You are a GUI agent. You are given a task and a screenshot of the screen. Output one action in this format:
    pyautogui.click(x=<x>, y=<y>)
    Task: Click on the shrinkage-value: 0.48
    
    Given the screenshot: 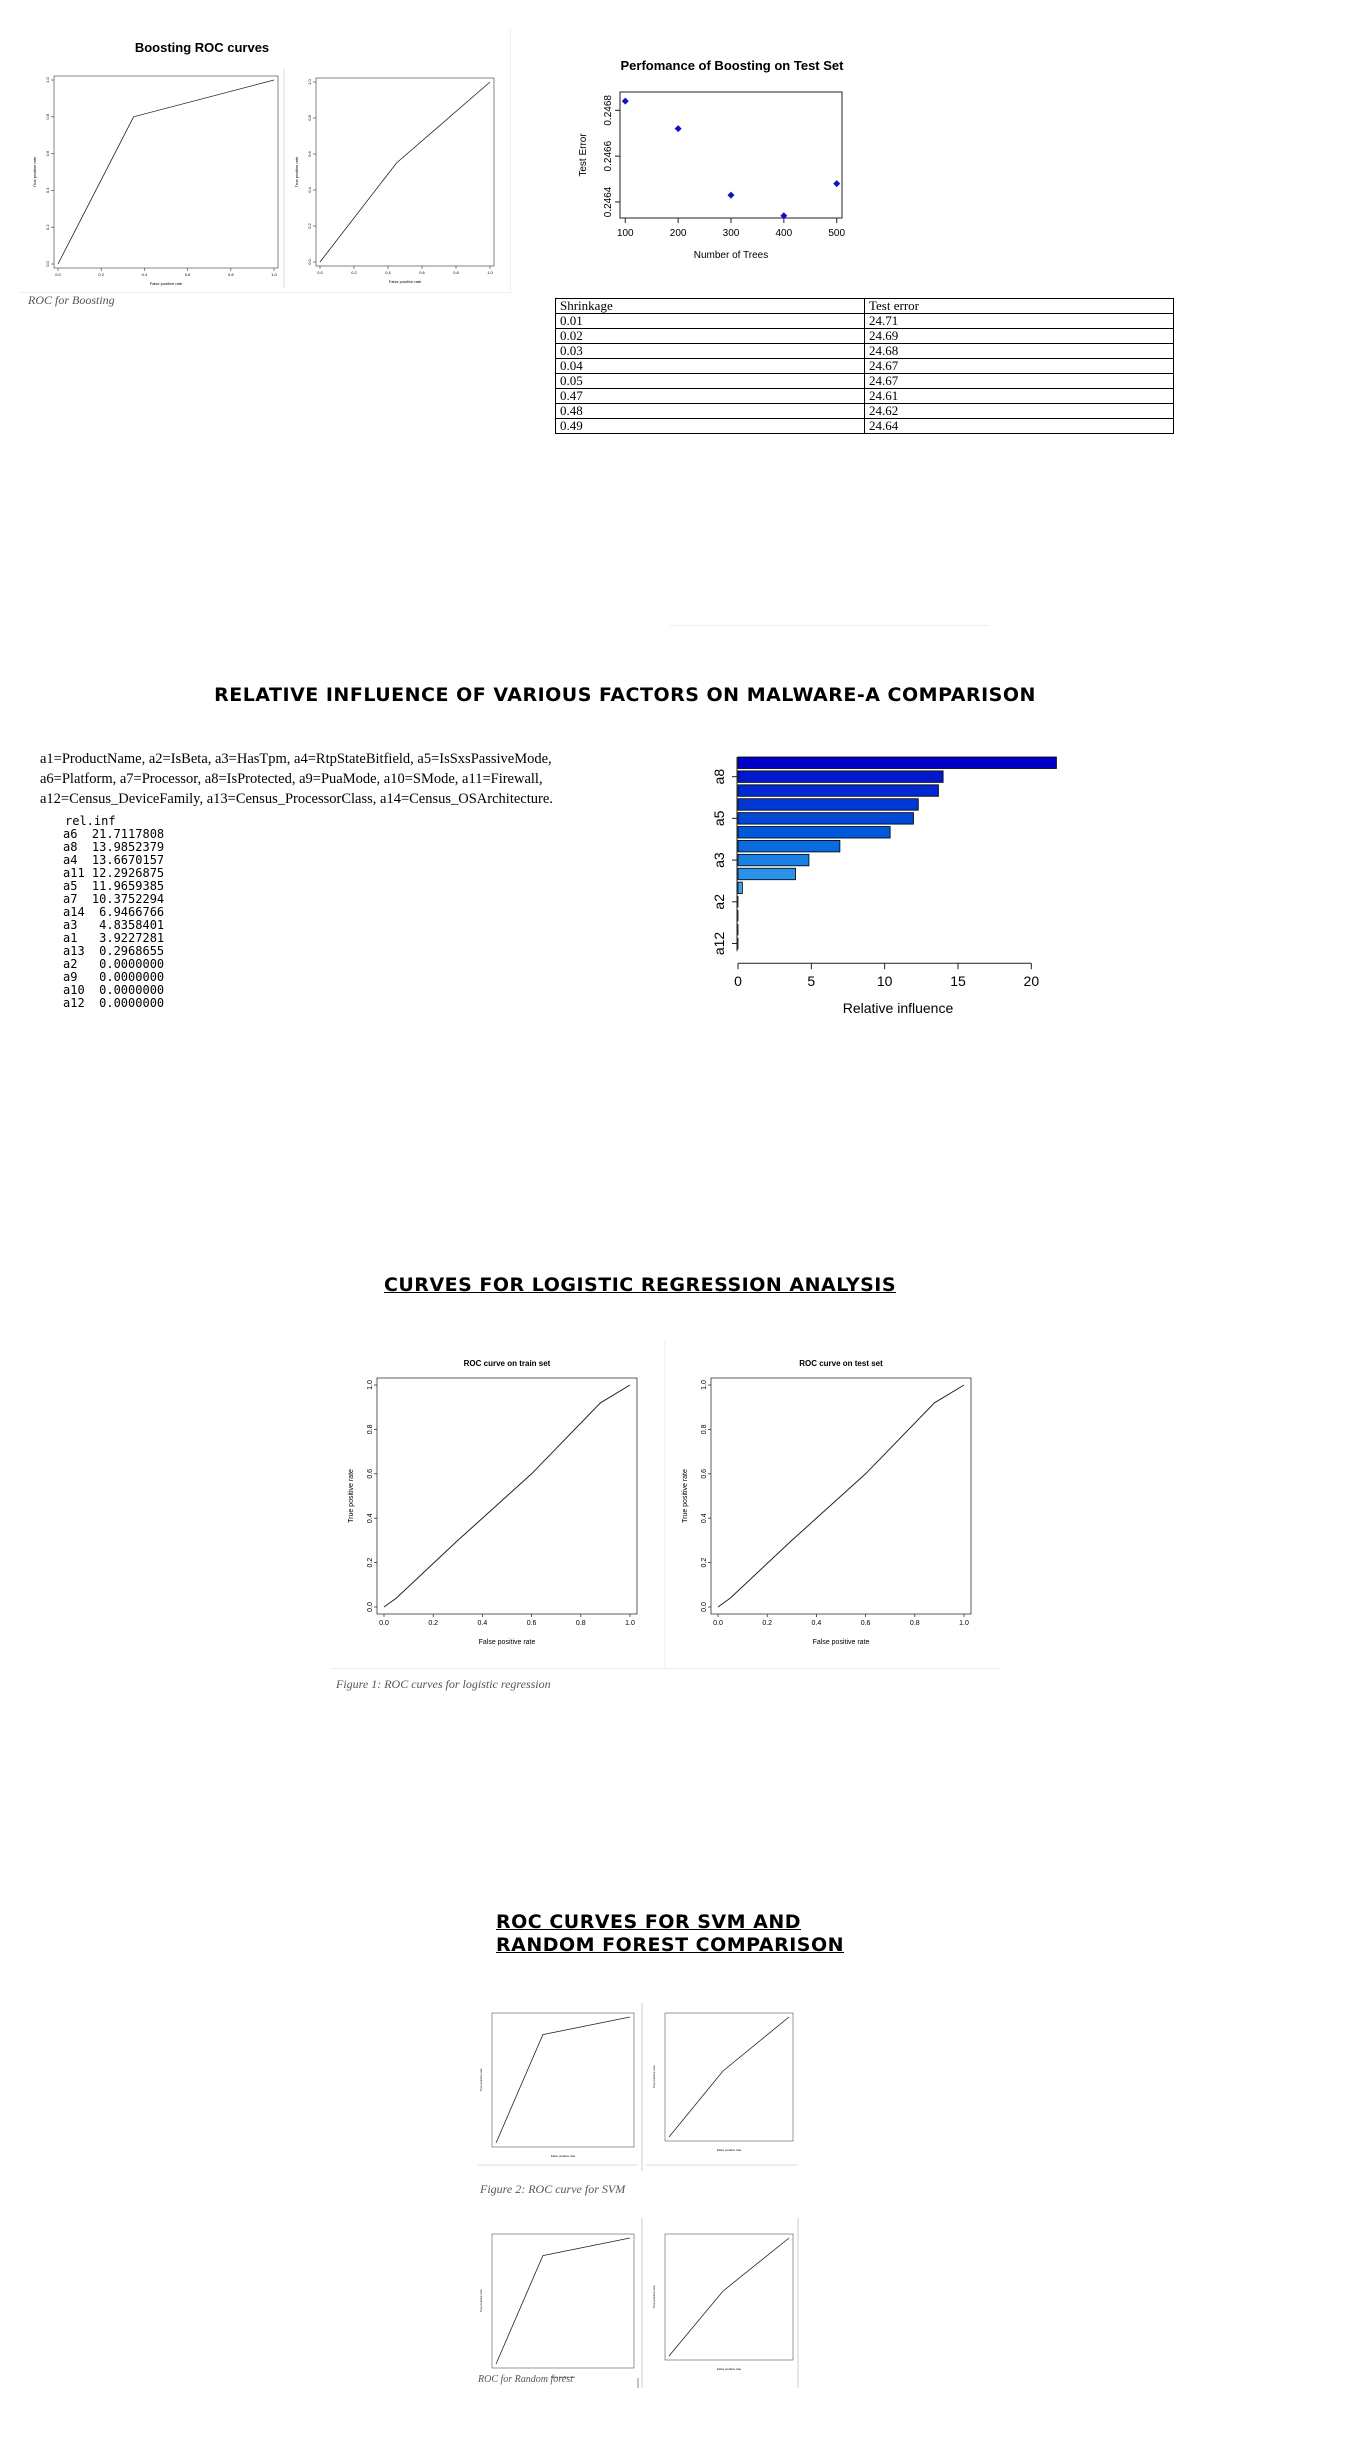 What is the action you would take?
    pyautogui.click(x=710, y=411)
    